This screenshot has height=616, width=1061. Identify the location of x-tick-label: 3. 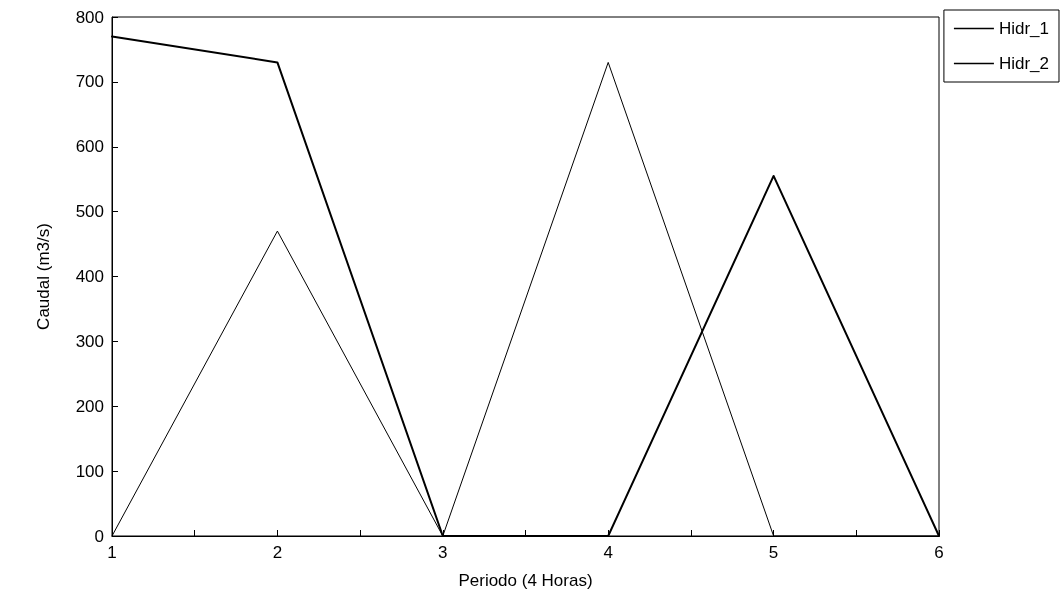
(443, 552).